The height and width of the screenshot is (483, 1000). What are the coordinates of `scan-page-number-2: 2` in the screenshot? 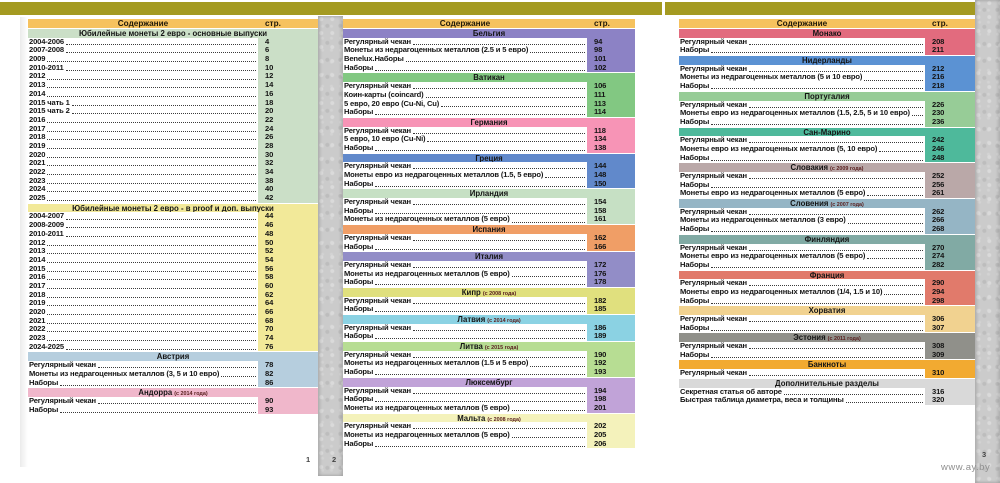 It's located at (334, 459).